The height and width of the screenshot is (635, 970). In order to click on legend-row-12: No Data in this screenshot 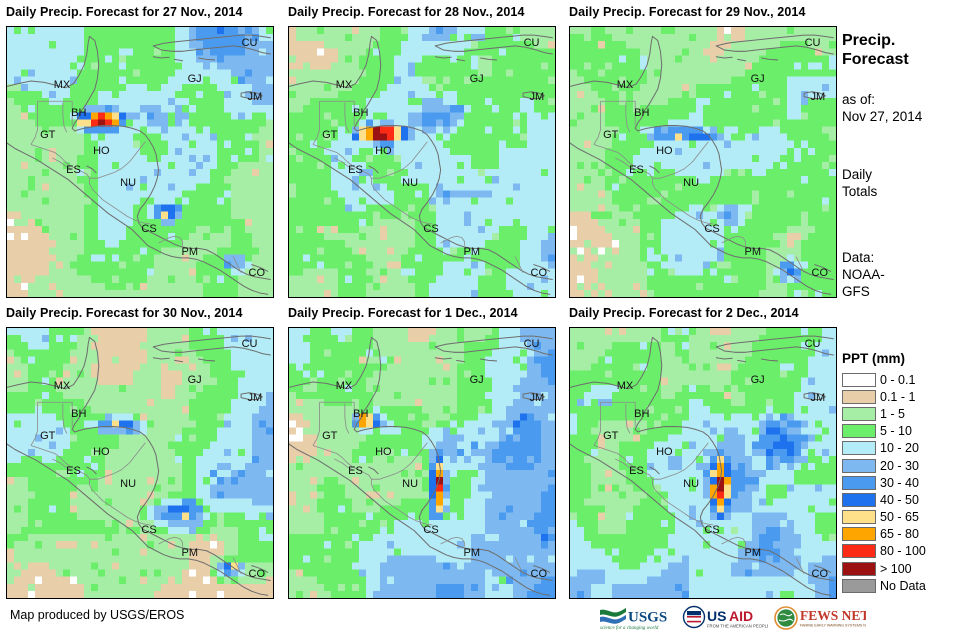, I will do `click(884, 585)`.